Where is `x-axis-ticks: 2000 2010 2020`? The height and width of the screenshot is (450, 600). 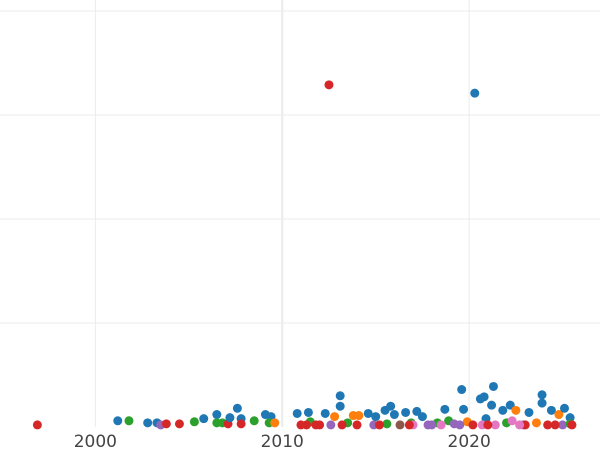 x-axis-ticks: 2000 2010 2020 is located at coordinates (282, 441).